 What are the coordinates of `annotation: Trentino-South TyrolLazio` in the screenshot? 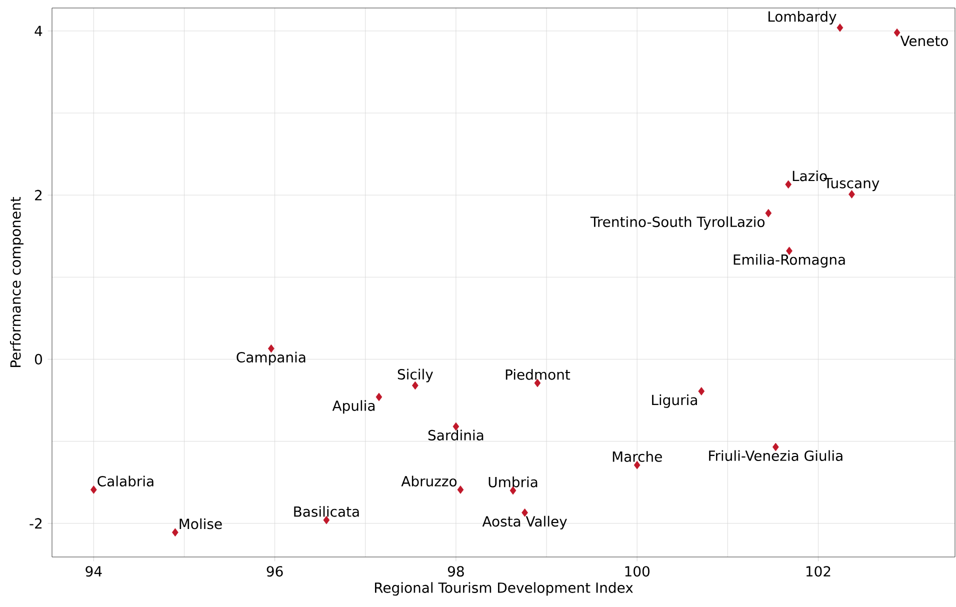 It's located at (677, 223).